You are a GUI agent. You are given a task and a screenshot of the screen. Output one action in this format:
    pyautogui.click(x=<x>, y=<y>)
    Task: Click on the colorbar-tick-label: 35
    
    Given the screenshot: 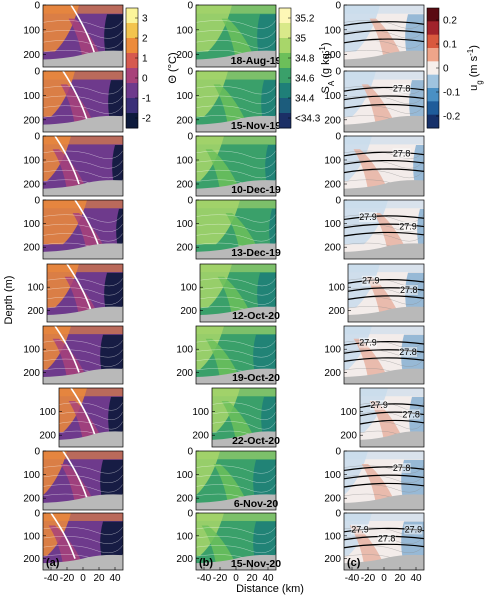 What is the action you would take?
    pyautogui.click(x=301, y=39)
    